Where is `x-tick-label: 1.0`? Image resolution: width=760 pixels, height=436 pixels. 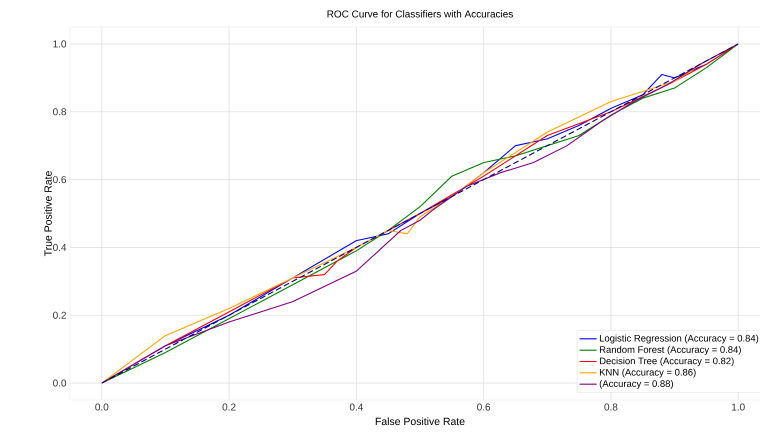
x-tick-label: 1.0 is located at coordinates (738, 407).